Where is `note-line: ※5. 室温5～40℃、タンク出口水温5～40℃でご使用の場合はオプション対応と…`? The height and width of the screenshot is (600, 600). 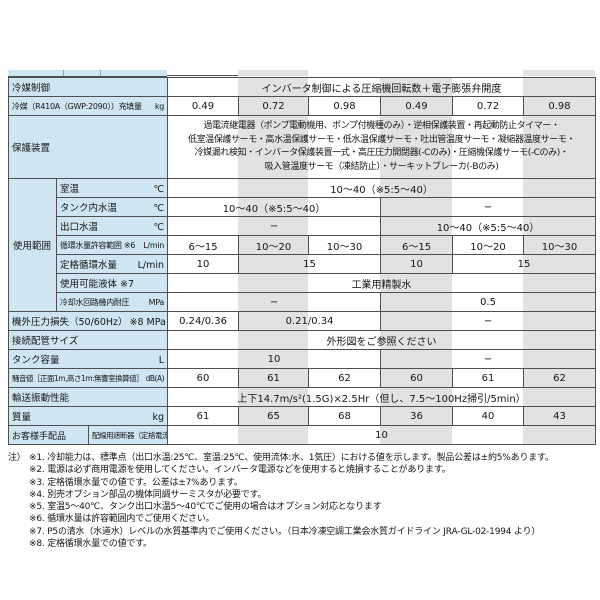
note-line: ※5. 室温5～40℃、タンク出口水温5～40℃でご使用の場合はオプション対応と… is located at coordinates (205, 507).